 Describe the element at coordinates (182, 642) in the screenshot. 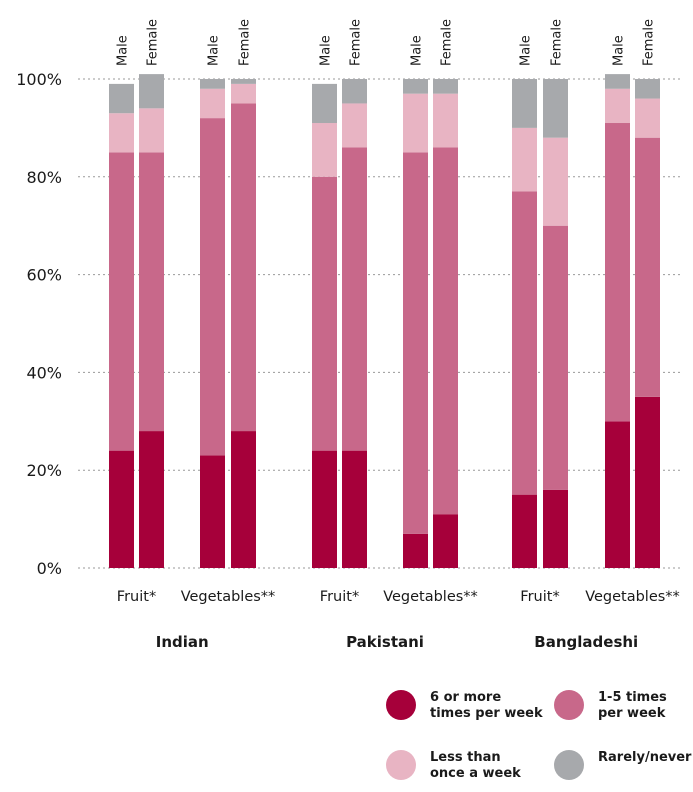

I see `group-label: Indian` at that location.